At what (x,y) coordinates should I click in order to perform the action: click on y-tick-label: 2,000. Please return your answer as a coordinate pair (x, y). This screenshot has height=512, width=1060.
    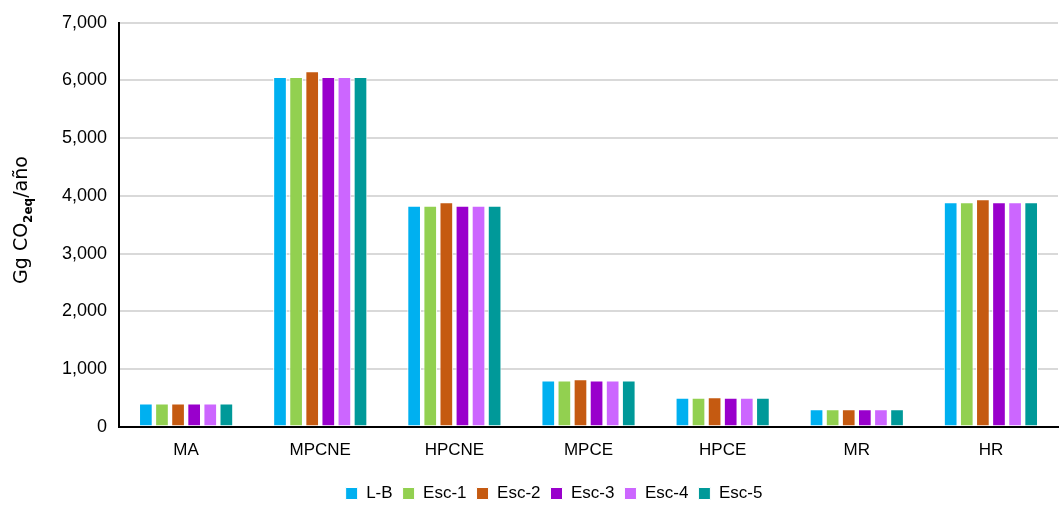
    Looking at the image, I should click on (85, 310).